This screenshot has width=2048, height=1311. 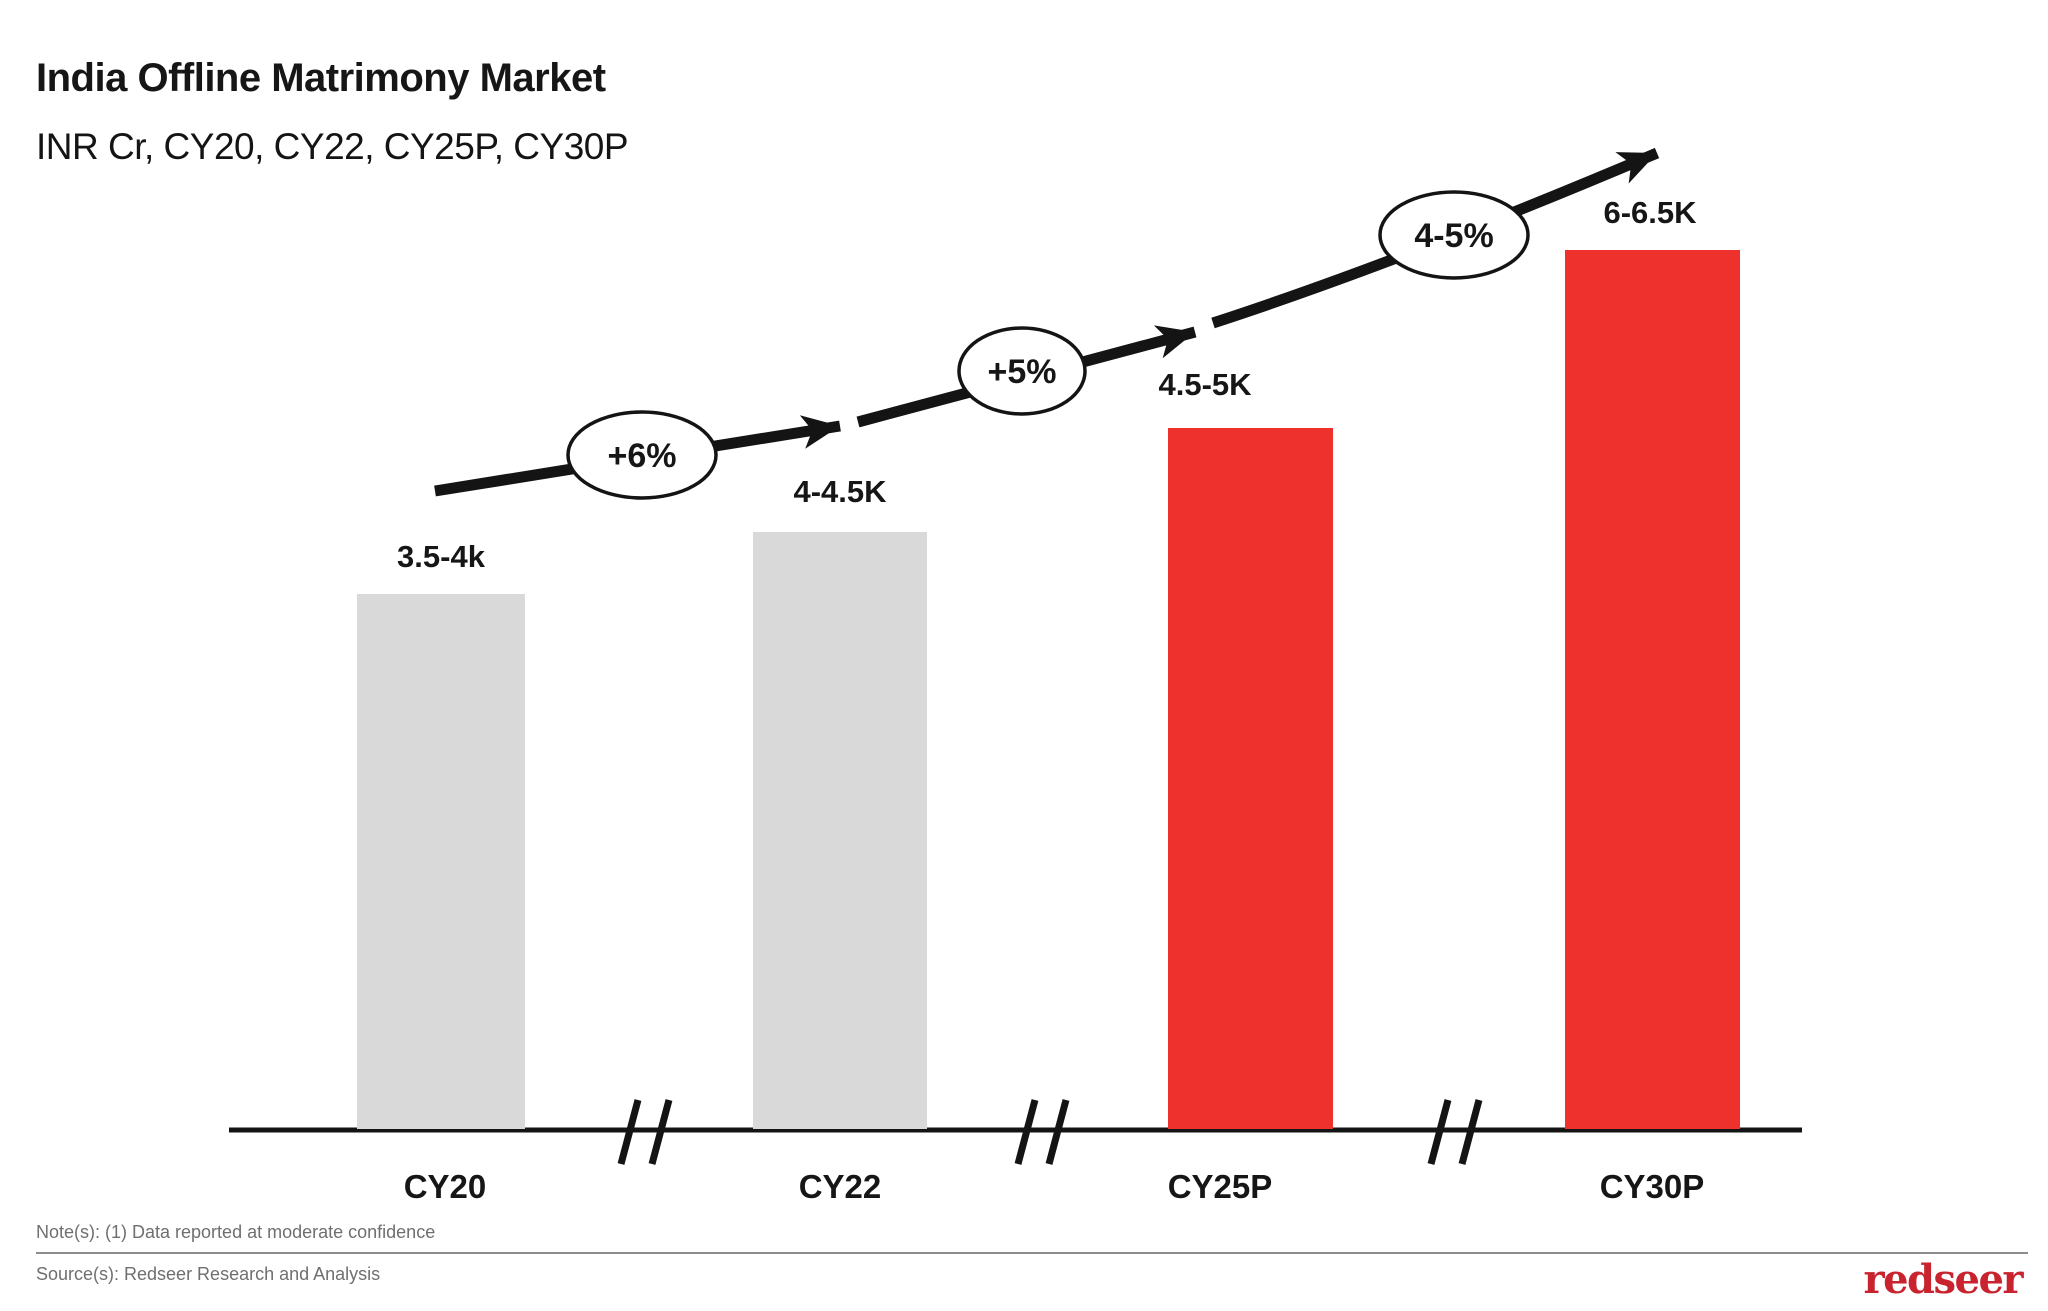 What do you see at coordinates (1652, 1186) in the screenshot?
I see `category-label-cy30p: CY30P` at bounding box center [1652, 1186].